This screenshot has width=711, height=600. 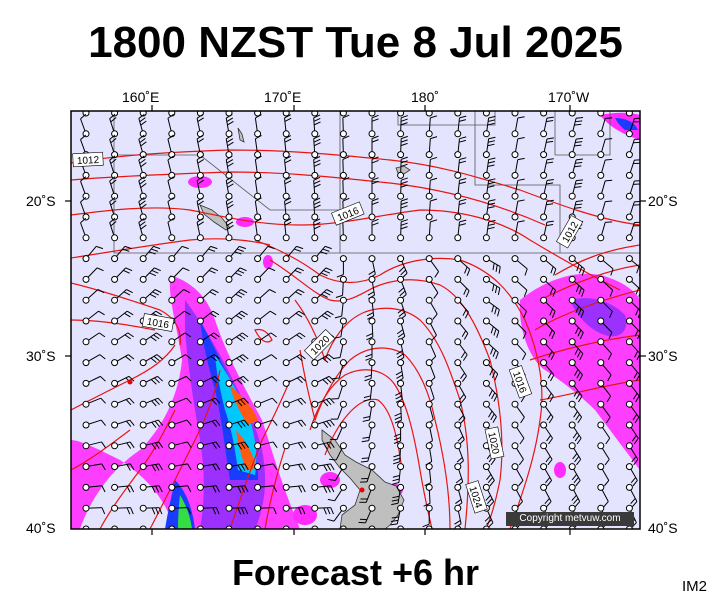 I want to click on isobar-label-7: 1020, so click(x=492, y=443).